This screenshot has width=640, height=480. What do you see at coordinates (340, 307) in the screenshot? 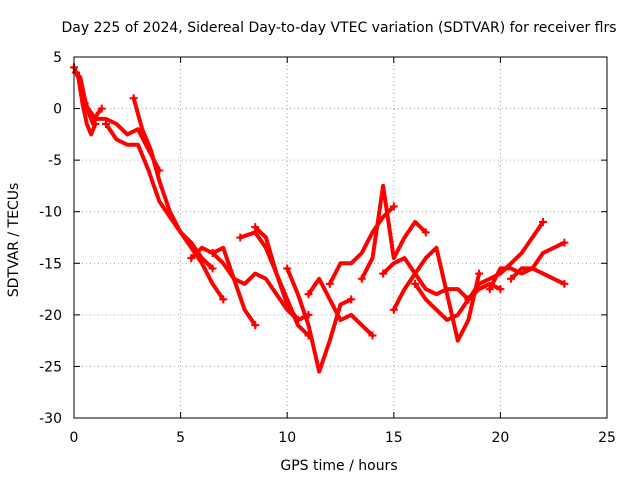
I see `series-line-sat-k` at bounding box center [340, 307].